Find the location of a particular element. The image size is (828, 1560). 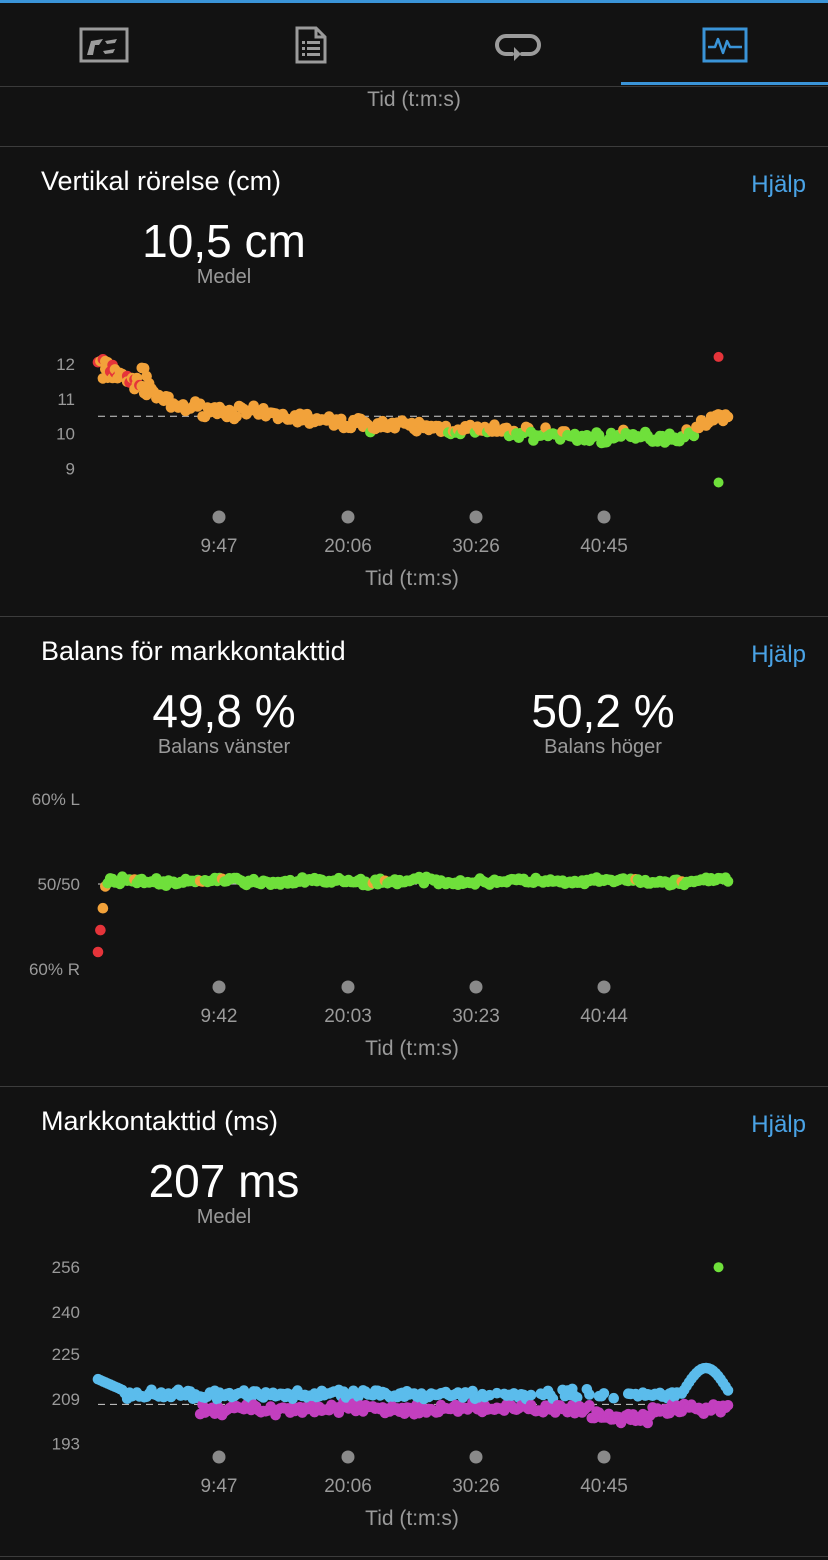

active-tab-indicator is located at coordinates (724, 83).